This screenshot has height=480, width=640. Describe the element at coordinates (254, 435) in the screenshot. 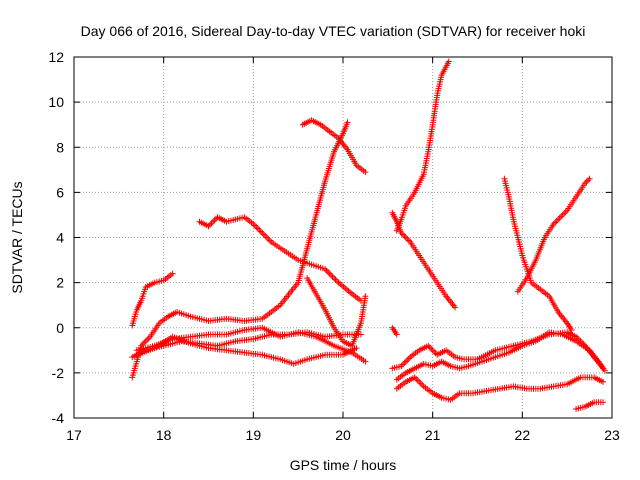

I see `x-tick-label: 19` at that location.